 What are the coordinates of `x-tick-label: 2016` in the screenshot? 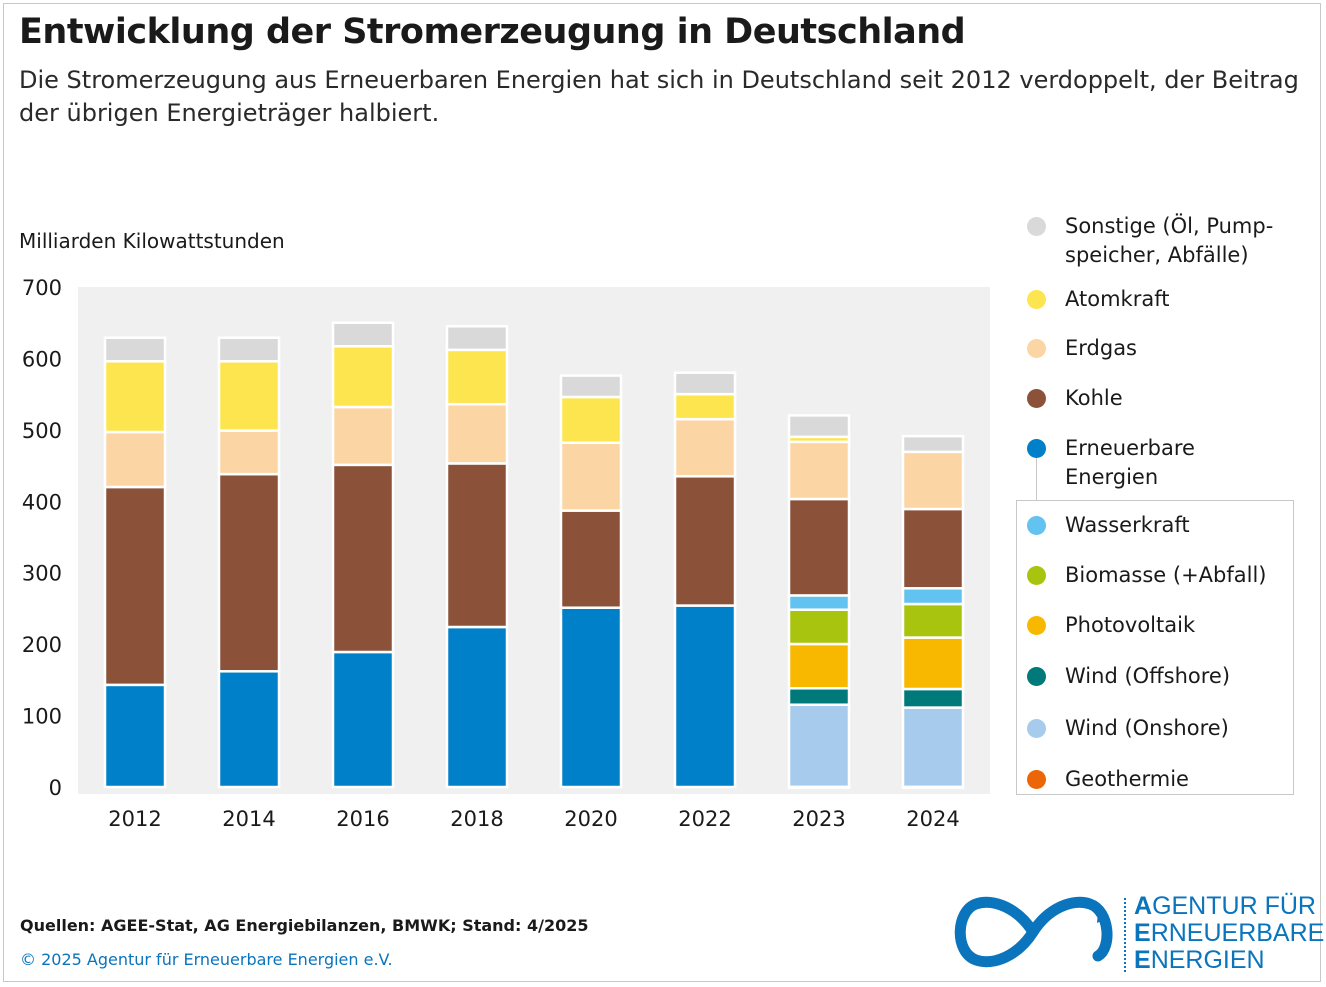 It's located at (362, 819).